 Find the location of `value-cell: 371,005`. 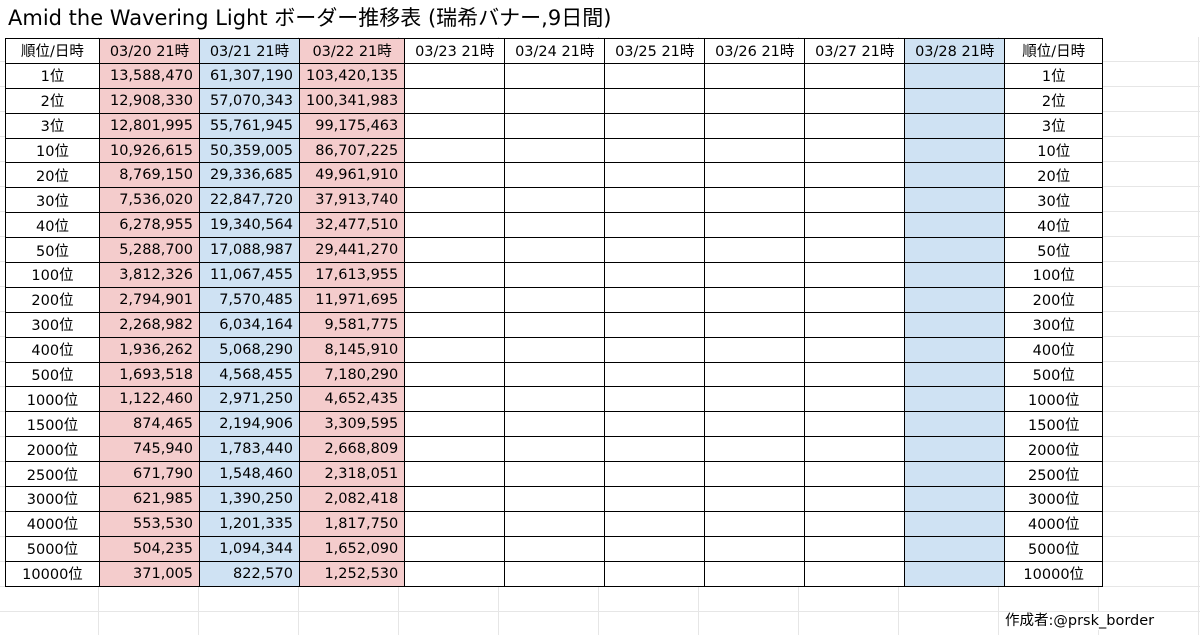

value-cell: 371,005 is located at coordinates (149, 573).